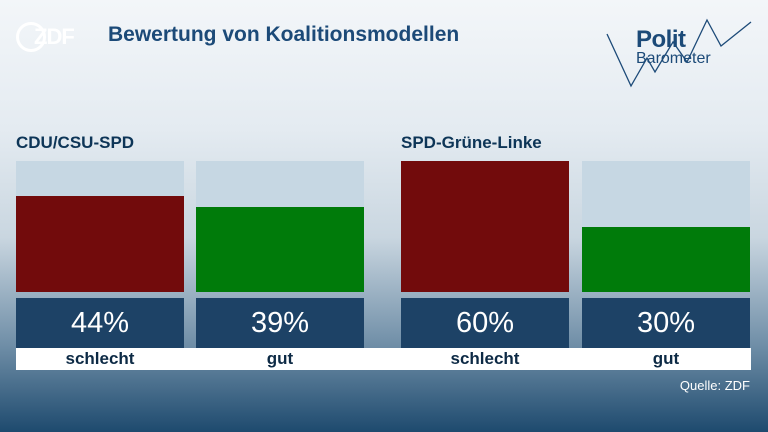 The width and height of the screenshot is (768, 432). Describe the element at coordinates (714, 385) in the screenshot. I see `source-note: Quelle: ZDF` at that location.